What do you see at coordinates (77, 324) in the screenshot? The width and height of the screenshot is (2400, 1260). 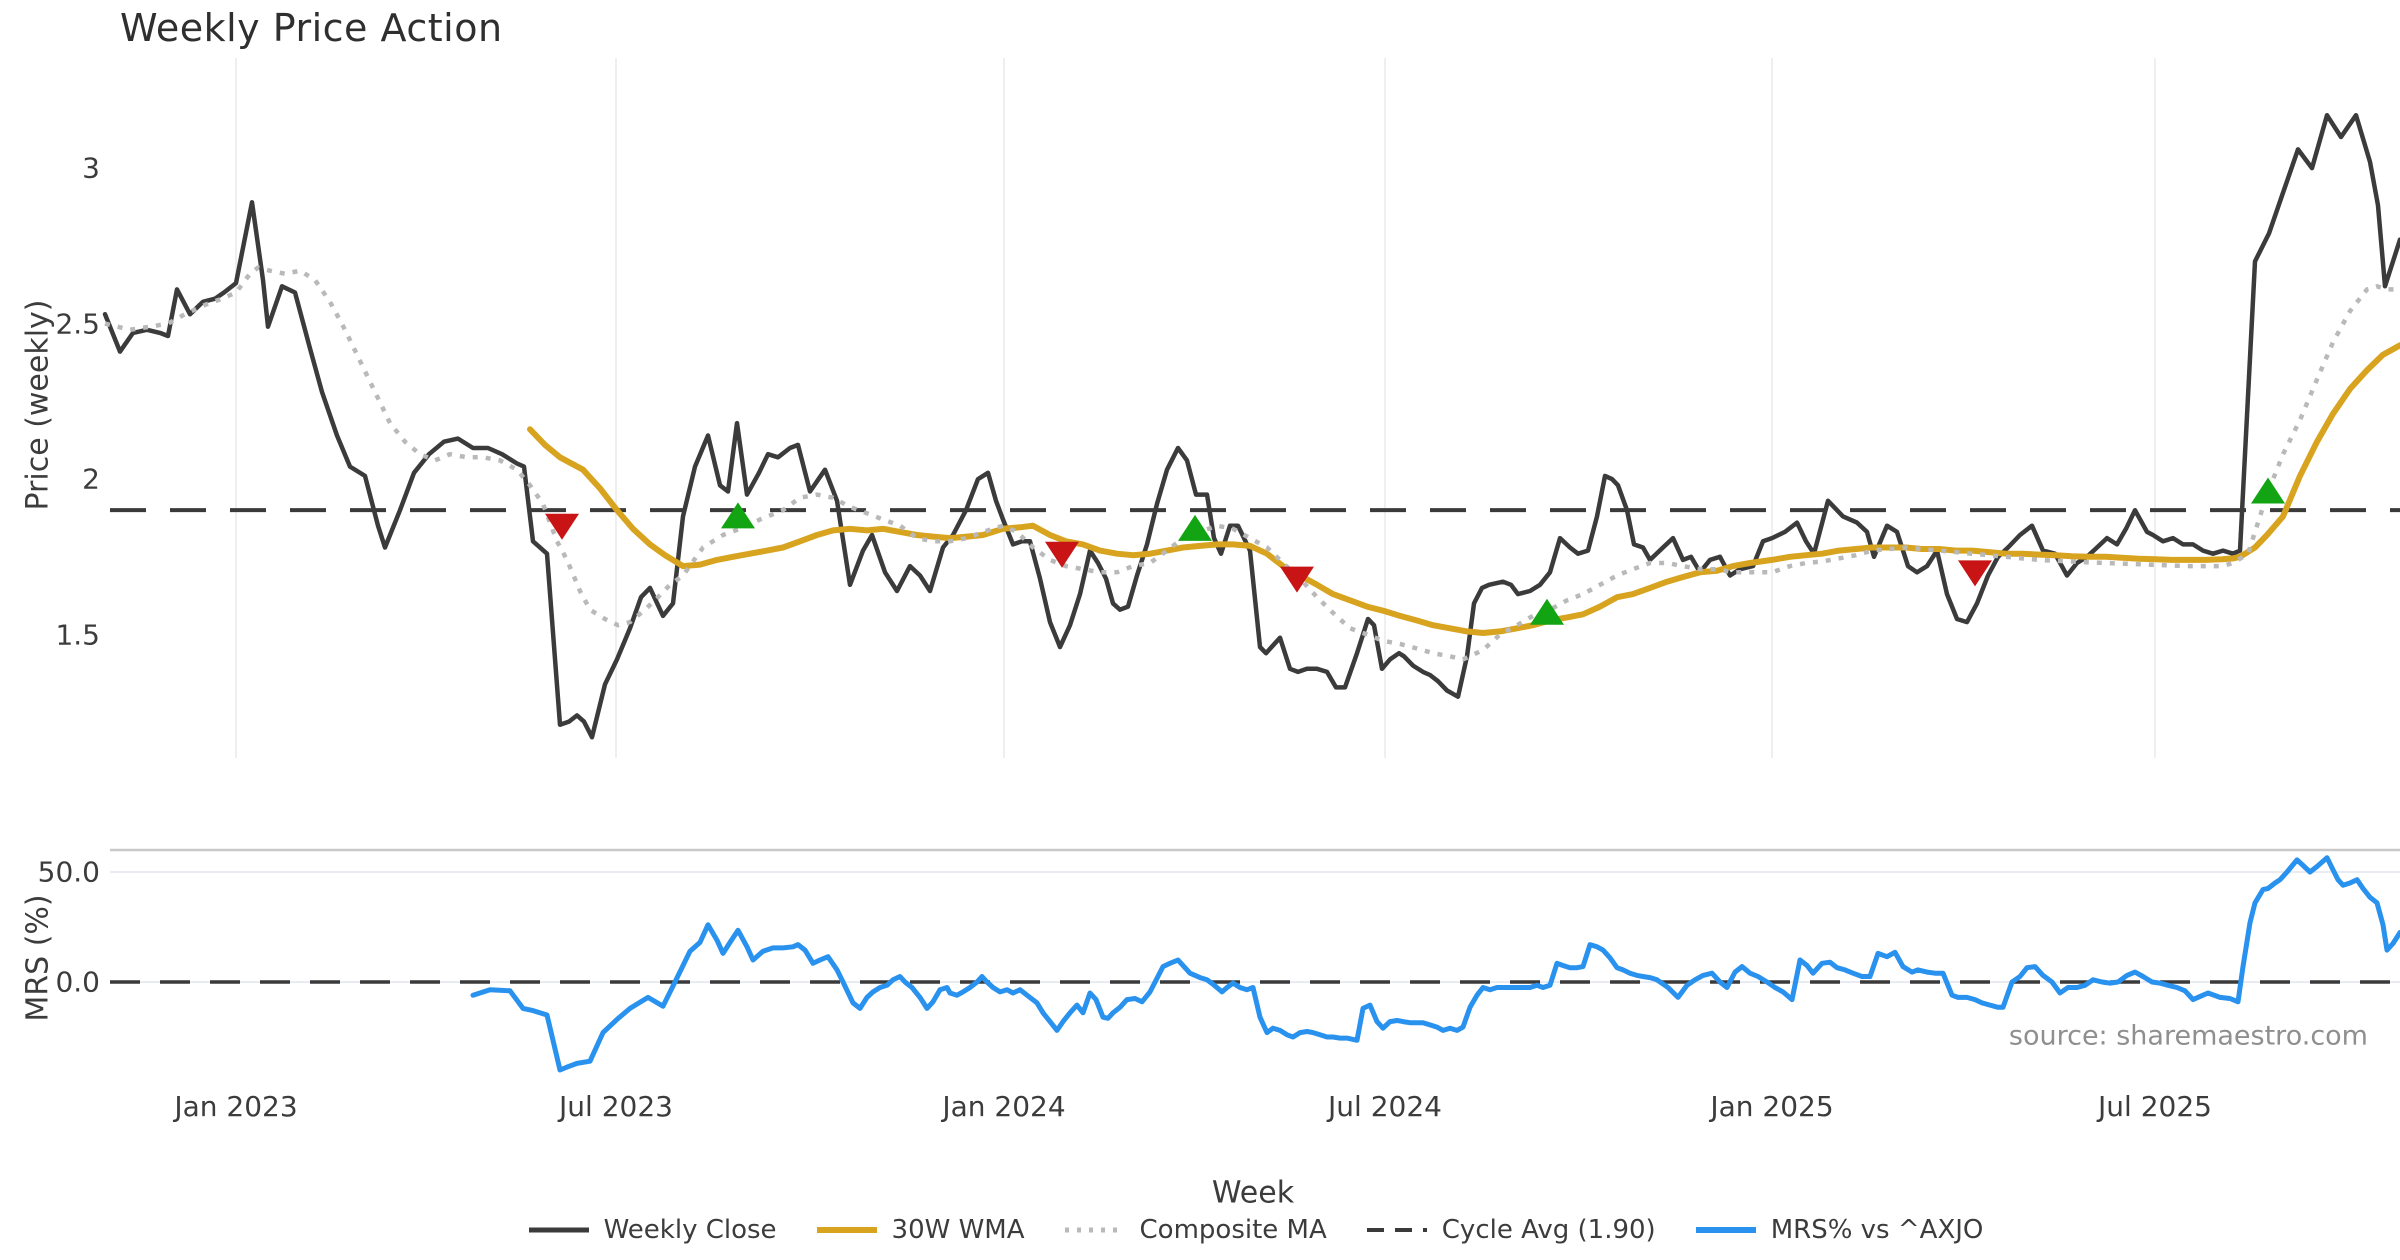 I see `price-y-tick-label: 2.5` at bounding box center [77, 324].